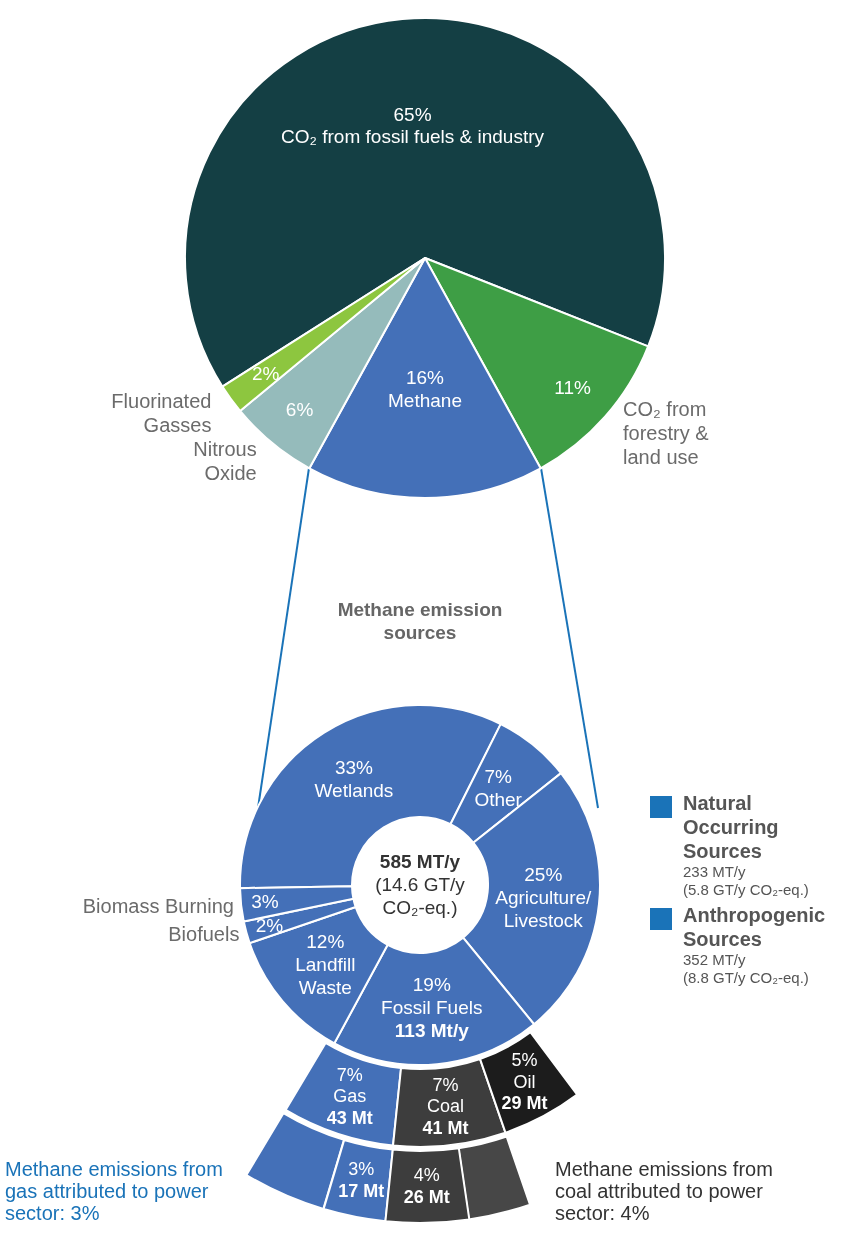 The width and height of the screenshot is (854, 1234). What do you see at coordinates (158, 905) in the screenshot?
I see `slice-label: Biomass Burning` at bounding box center [158, 905].